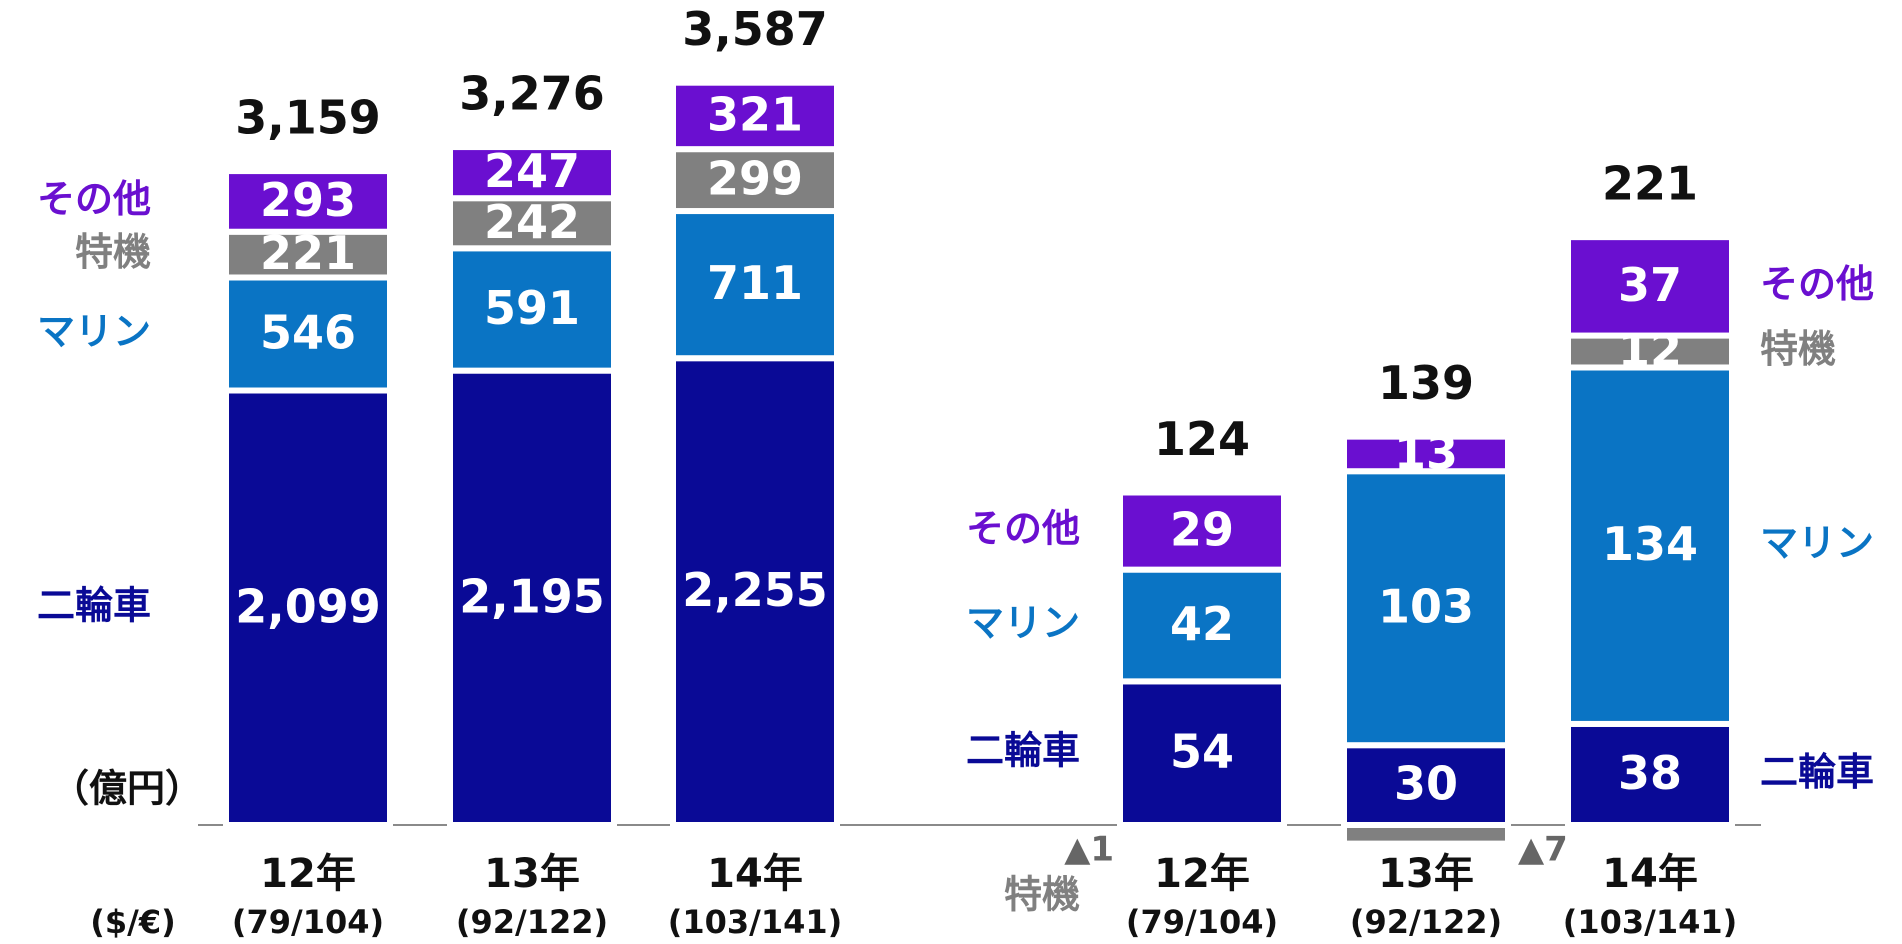  I want to click on x-note: ($/€), so click(132, 922).